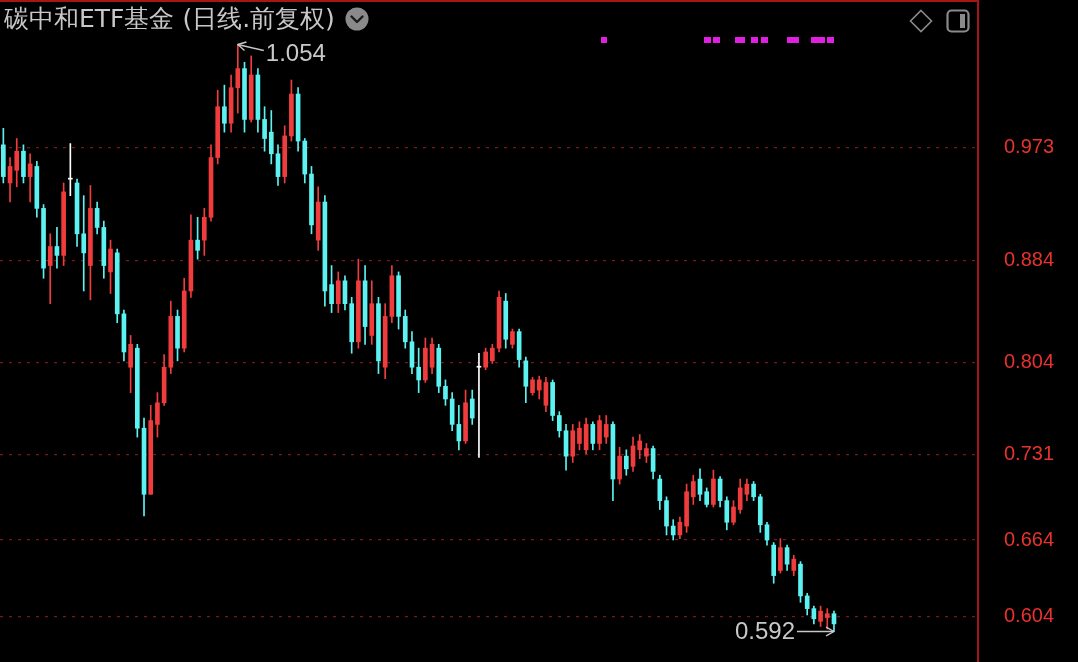 This screenshot has width=1078, height=662. Describe the element at coordinates (295, 53) in the screenshot. I see `annotation: 1.054` at that location.